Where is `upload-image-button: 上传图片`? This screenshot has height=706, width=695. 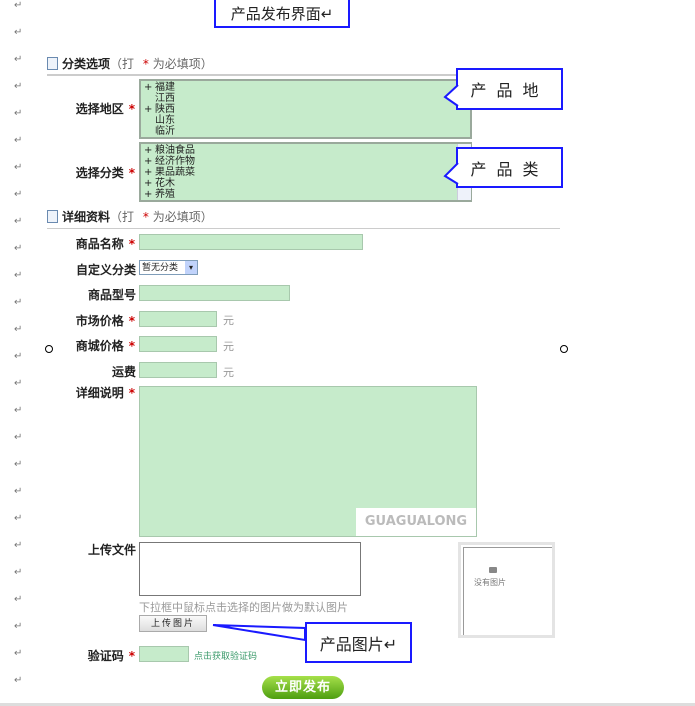 upload-image-button: 上传图片 is located at coordinates (173, 623).